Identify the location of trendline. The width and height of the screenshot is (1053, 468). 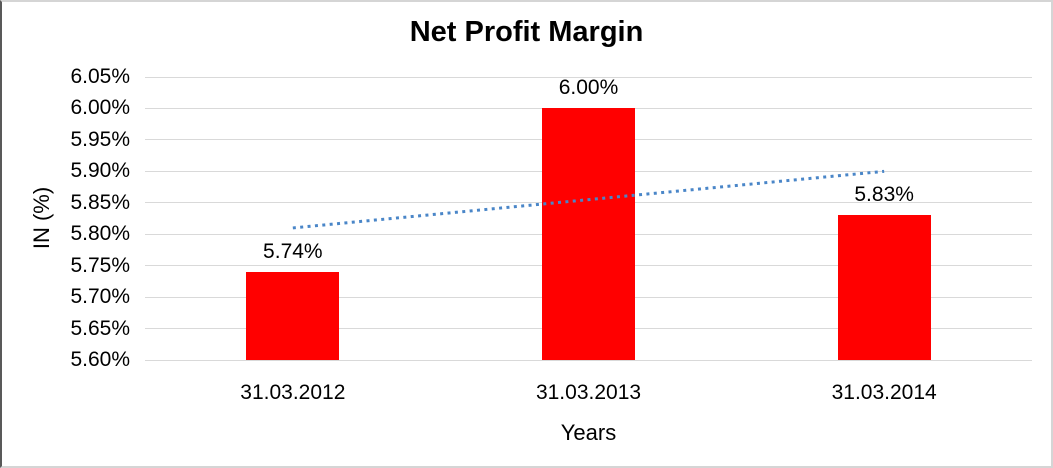
(588, 199).